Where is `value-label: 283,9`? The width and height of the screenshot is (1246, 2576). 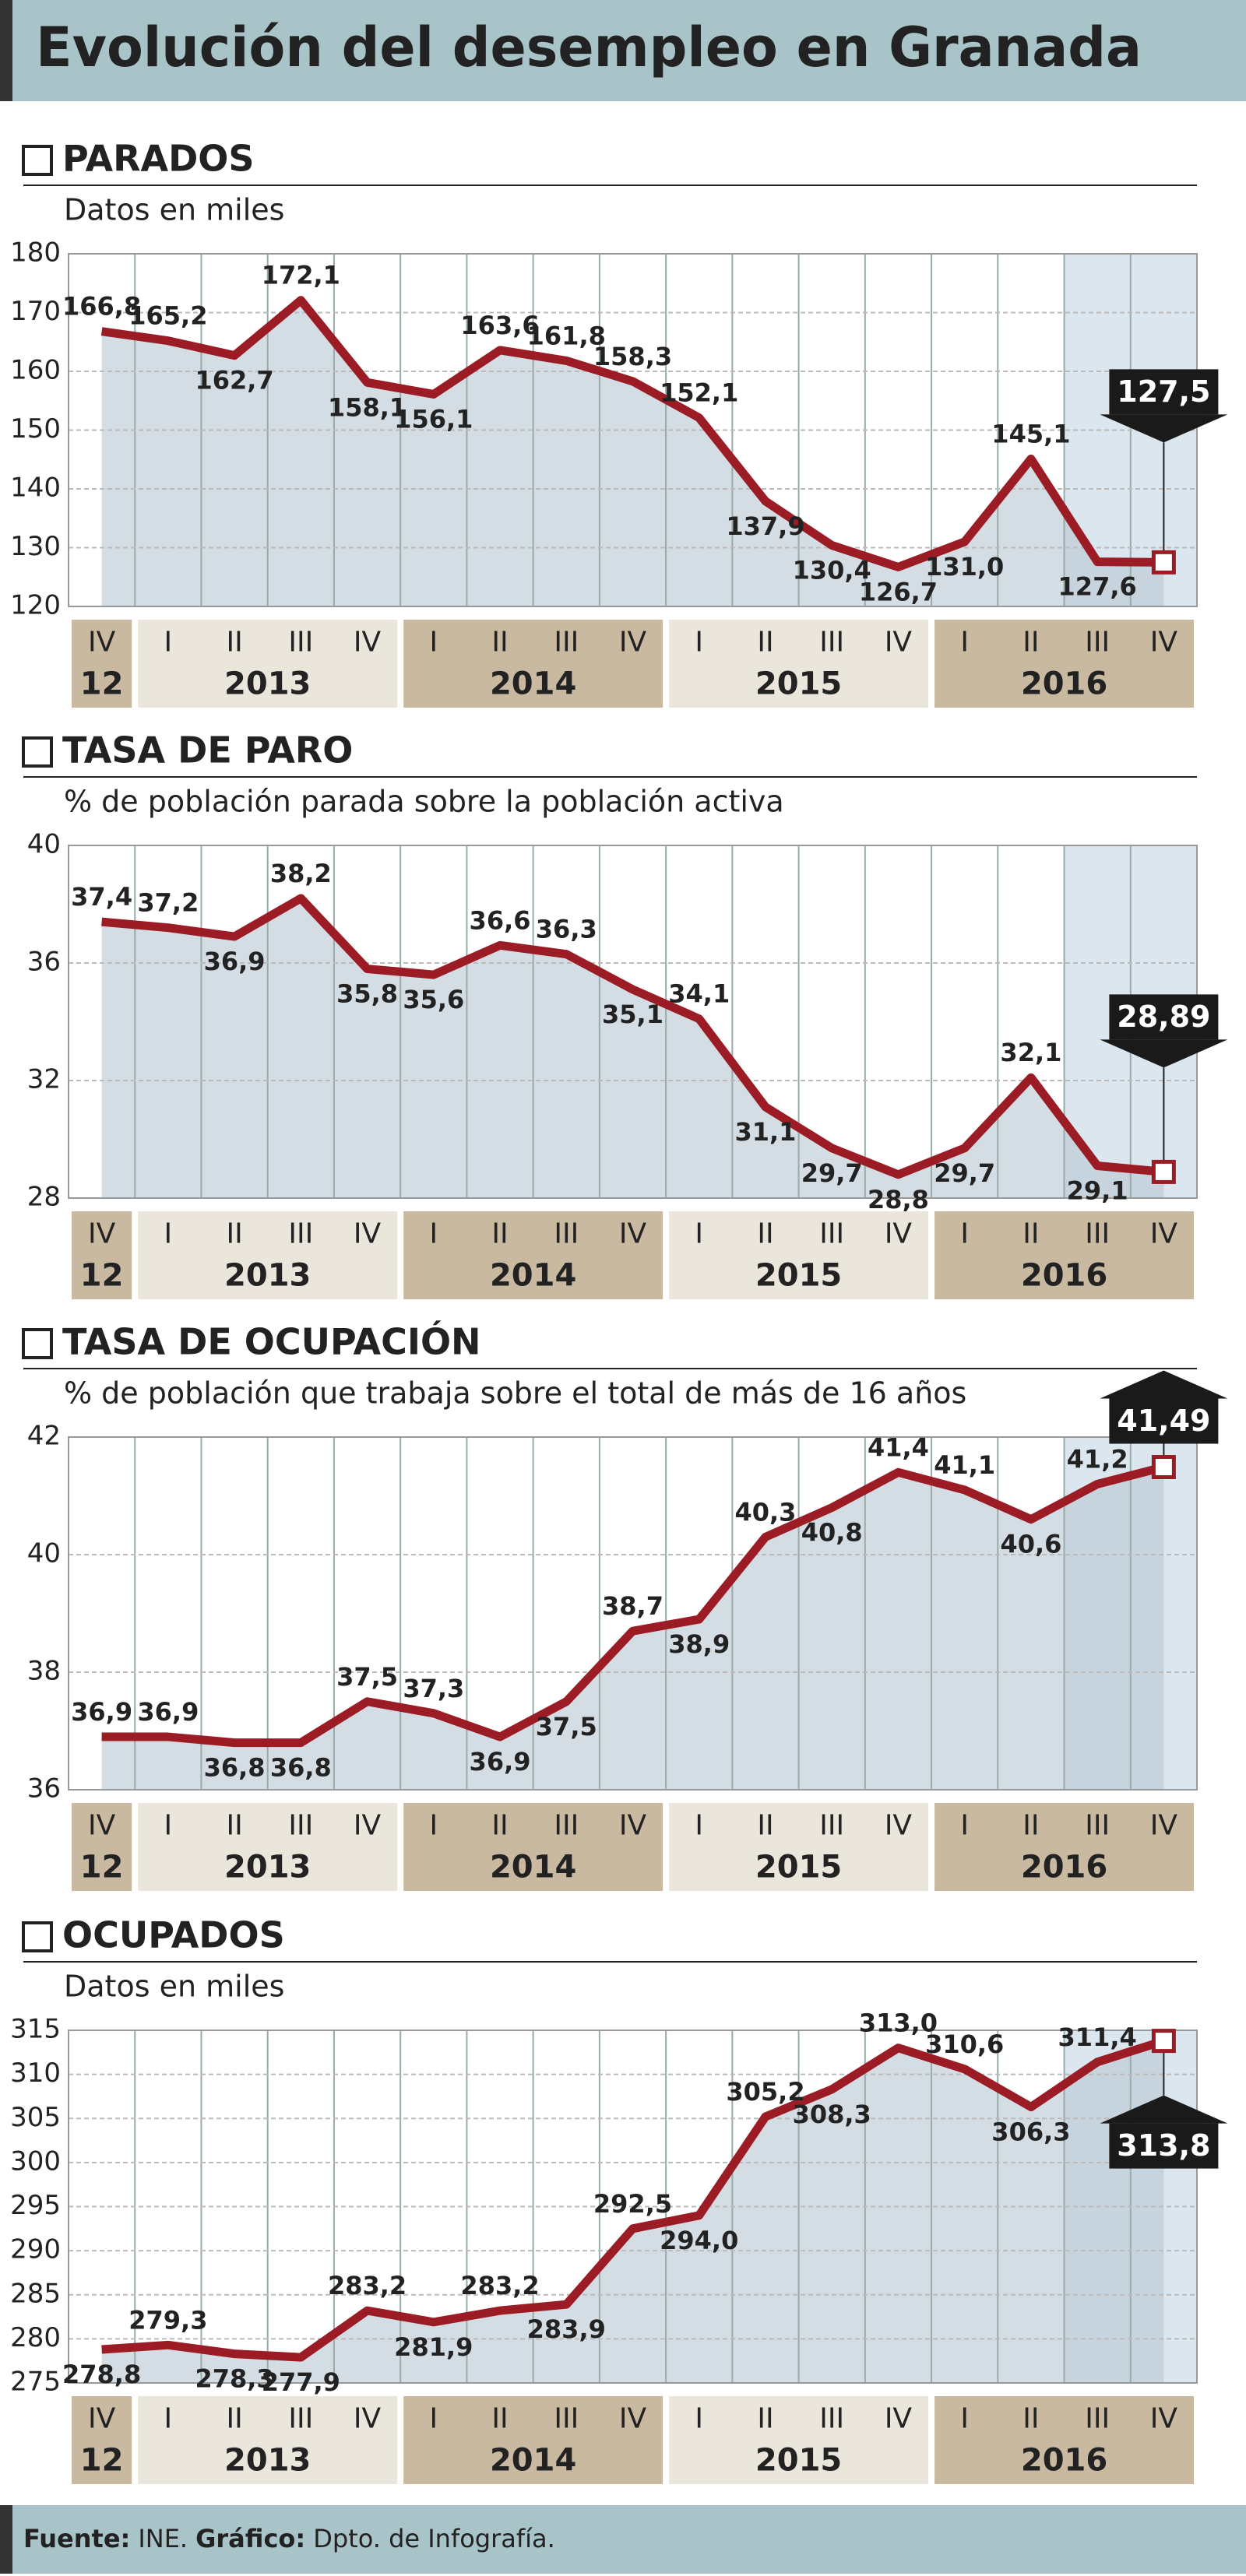
value-label: 283,9 is located at coordinates (567, 2329).